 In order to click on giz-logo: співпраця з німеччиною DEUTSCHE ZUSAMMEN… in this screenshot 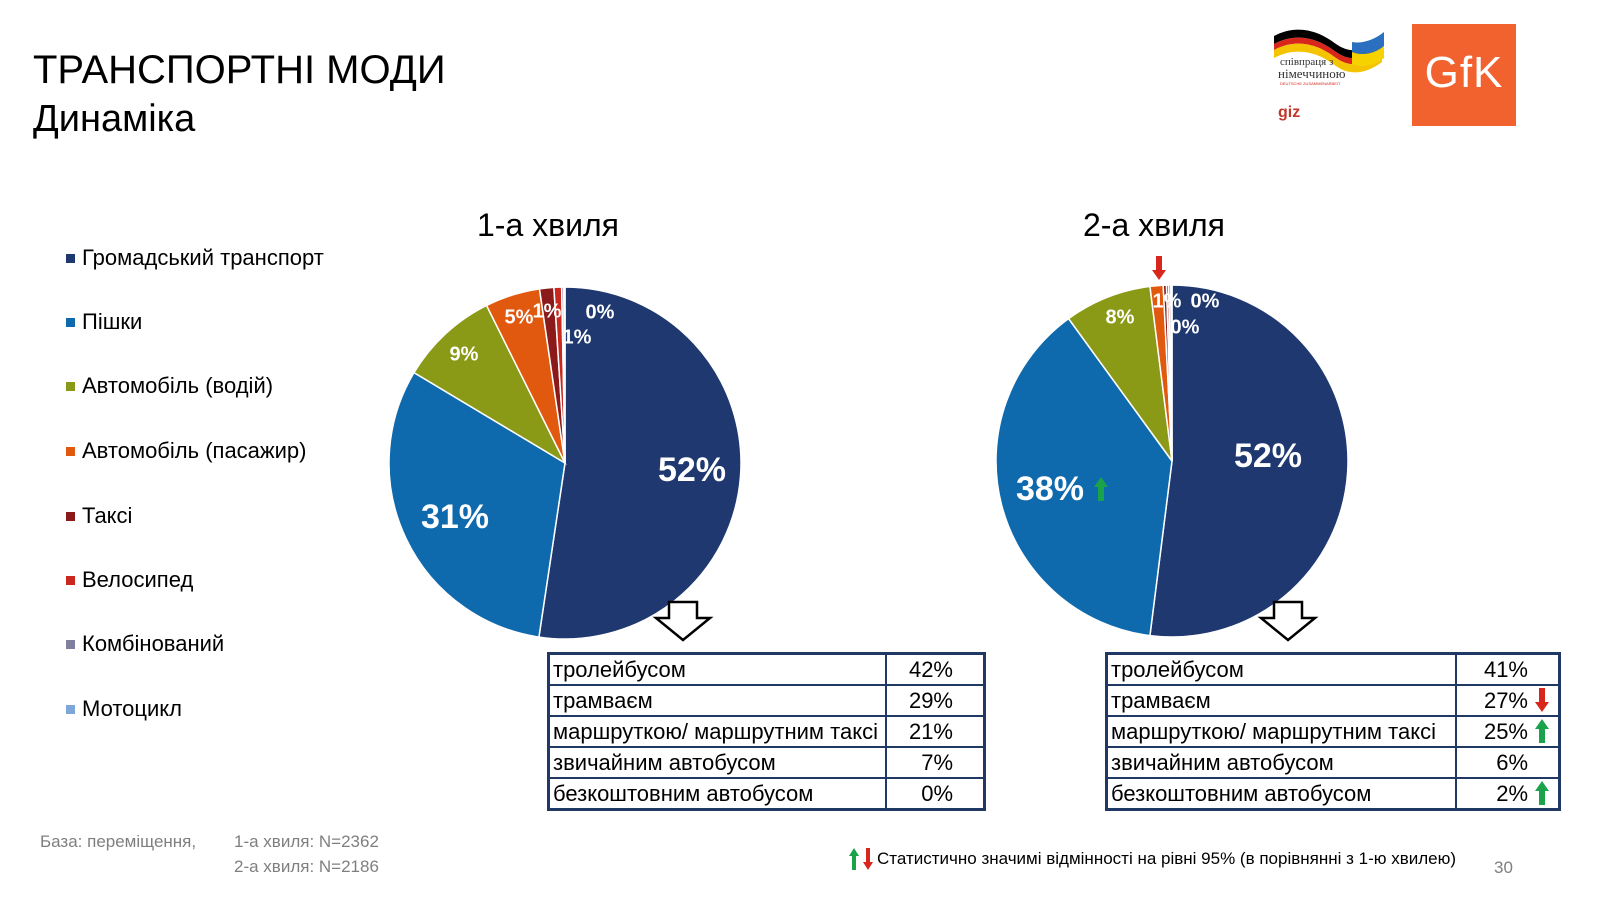, I will do `click(1329, 77)`.